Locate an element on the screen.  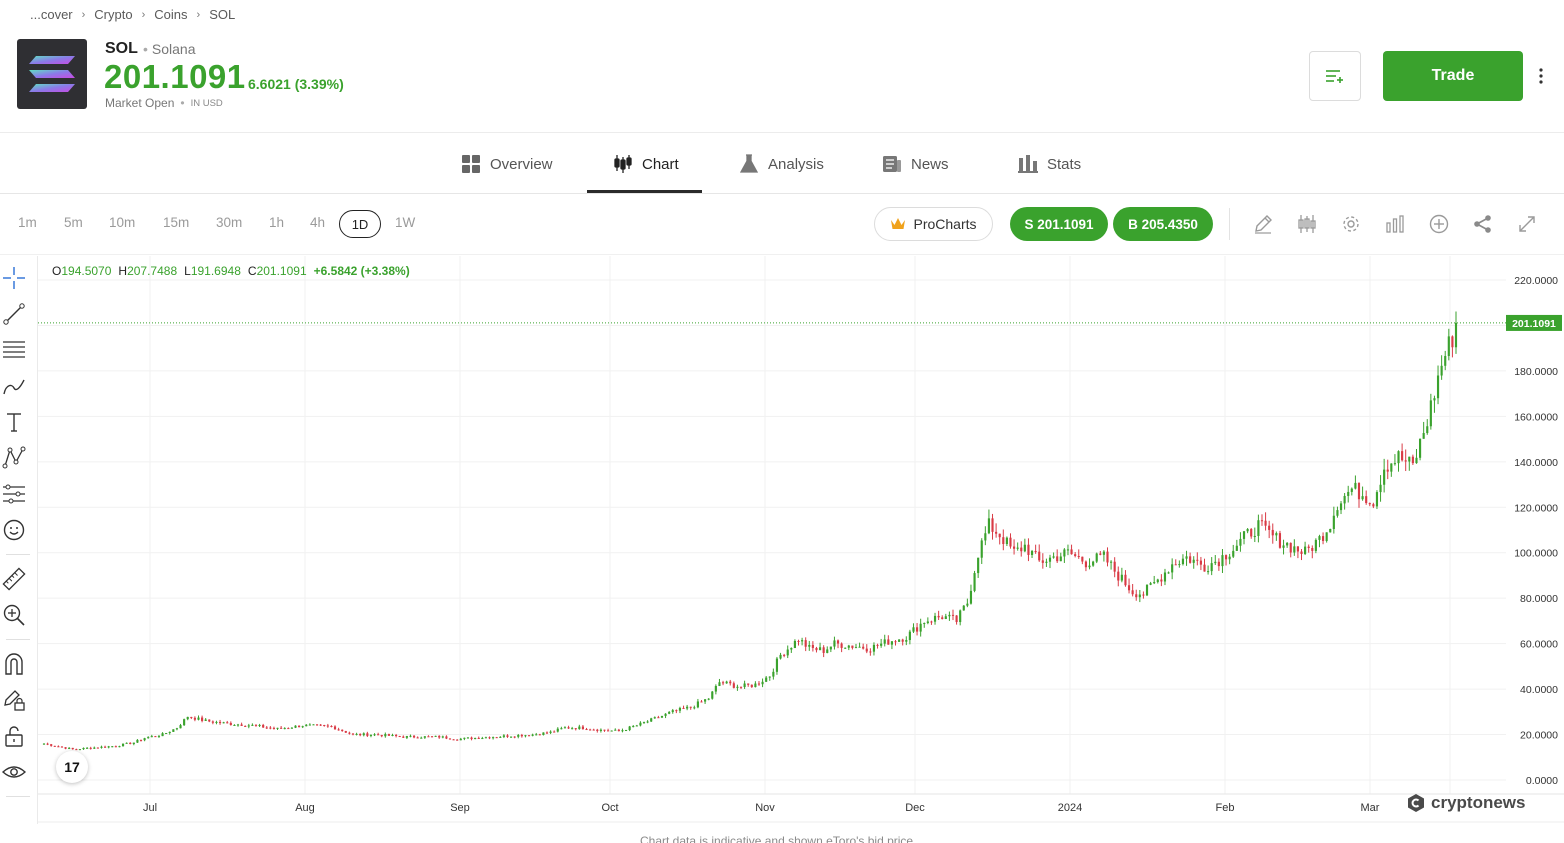
crosshair-icon is located at coordinates (14, 278).